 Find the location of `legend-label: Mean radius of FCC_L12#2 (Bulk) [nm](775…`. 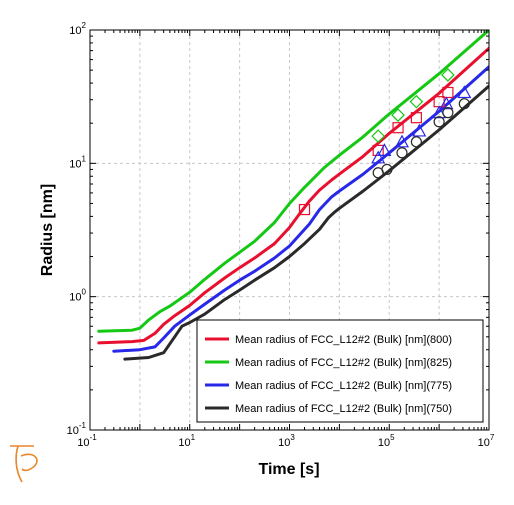

legend-label: Mean radius of FCC_L12#2 (Bulk) [nm](775… is located at coordinates (343, 386).